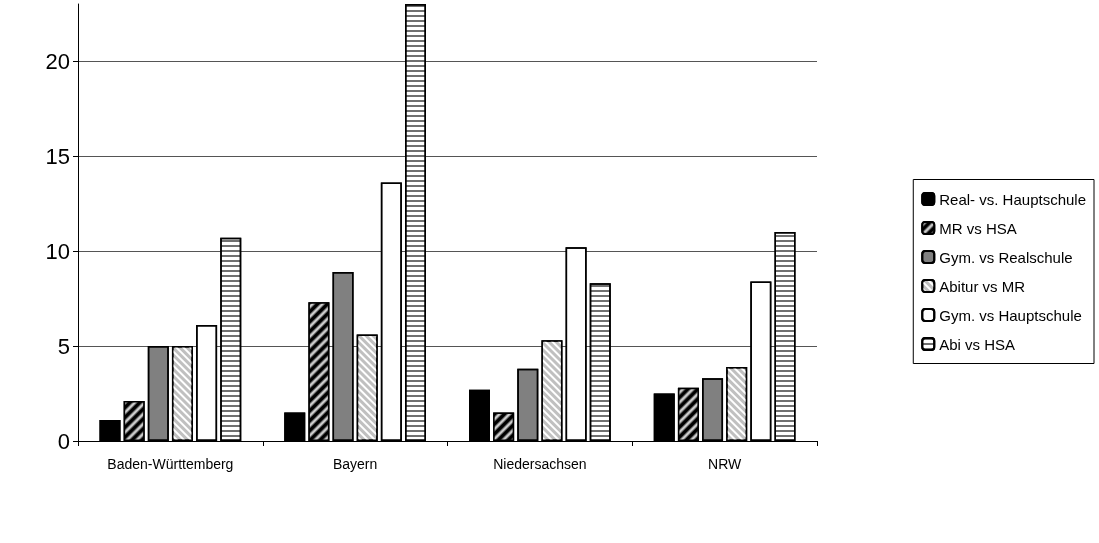 The width and height of the screenshot is (1099, 543). What do you see at coordinates (1010, 315) in the screenshot?
I see `legend-label: Gym. vs Hauptschule` at bounding box center [1010, 315].